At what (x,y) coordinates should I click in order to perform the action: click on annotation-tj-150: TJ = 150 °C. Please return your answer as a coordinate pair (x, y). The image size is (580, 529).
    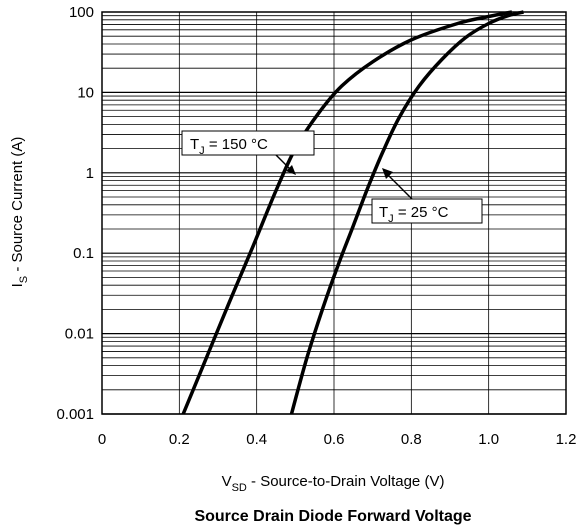
    Looking at the image, I should click on (248, 152).